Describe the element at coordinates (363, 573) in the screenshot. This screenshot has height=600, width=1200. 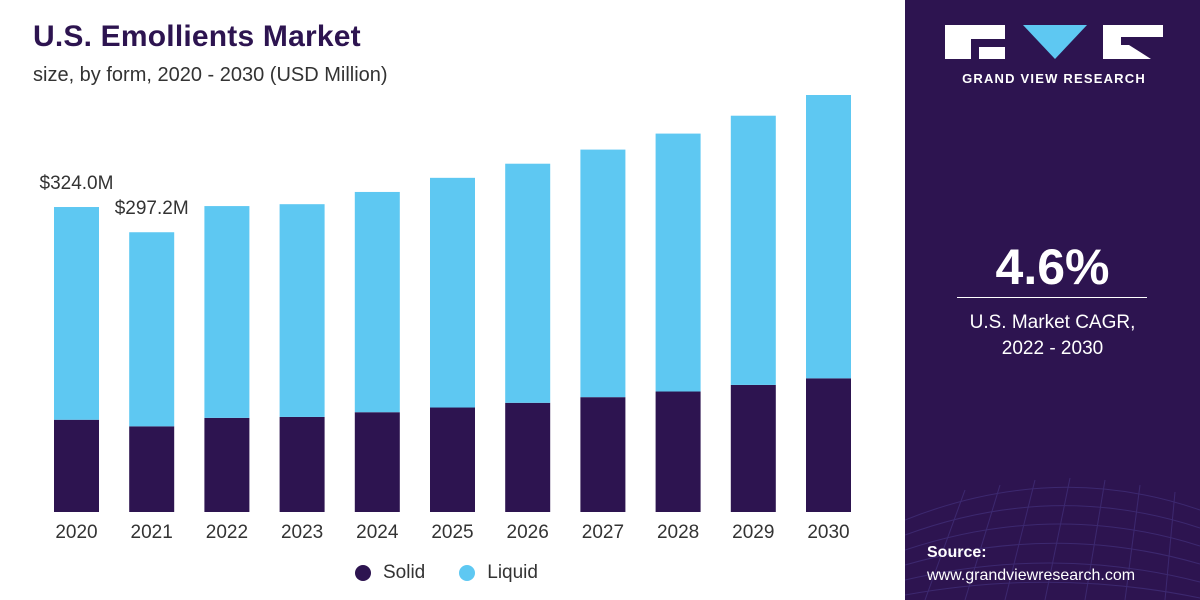
I see `legend-swatch-solid` at that location.